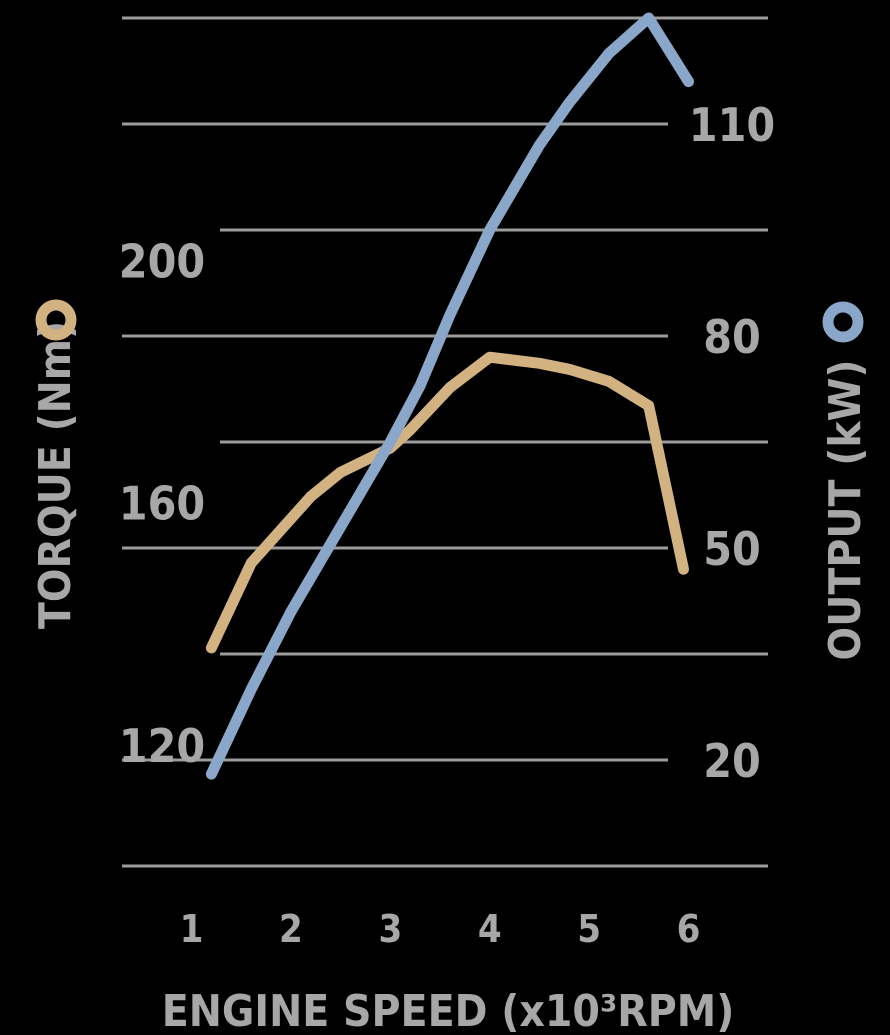 This screenshot has height=1035, width=890. I want to click on right-axis-title: OUTPUT (kW), so click(845, 510).